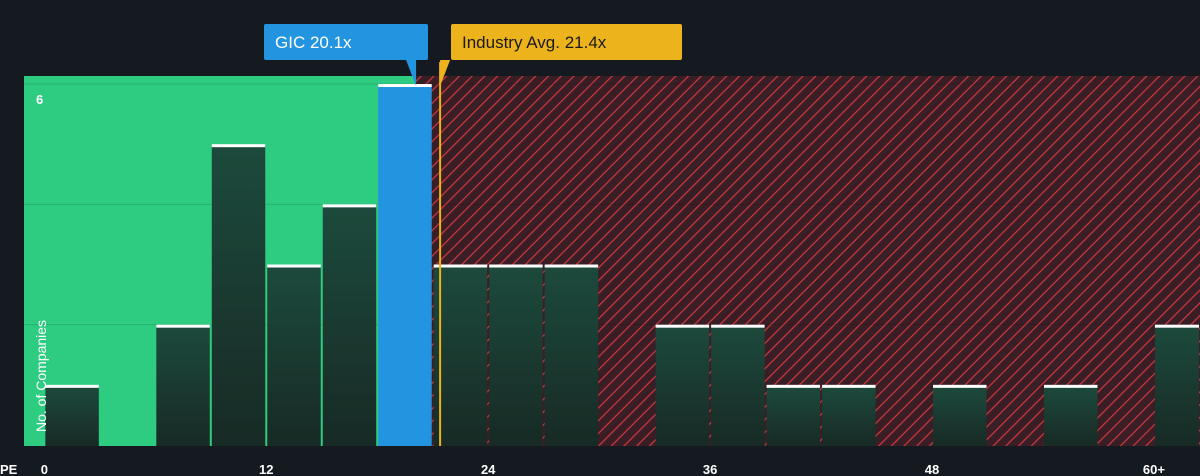 The height and width of the screenshot is (476, 1200). I want to click on company-callout-box, so click(346, 42).